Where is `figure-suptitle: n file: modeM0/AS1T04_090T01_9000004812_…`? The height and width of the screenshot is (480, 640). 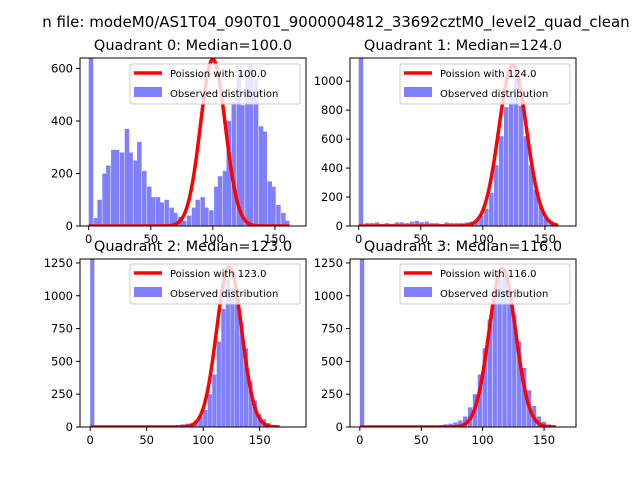 figure-suptitle: n file: modeM0/AS1T04_090T01_9000004812_… is located at coordinates (335, 22).